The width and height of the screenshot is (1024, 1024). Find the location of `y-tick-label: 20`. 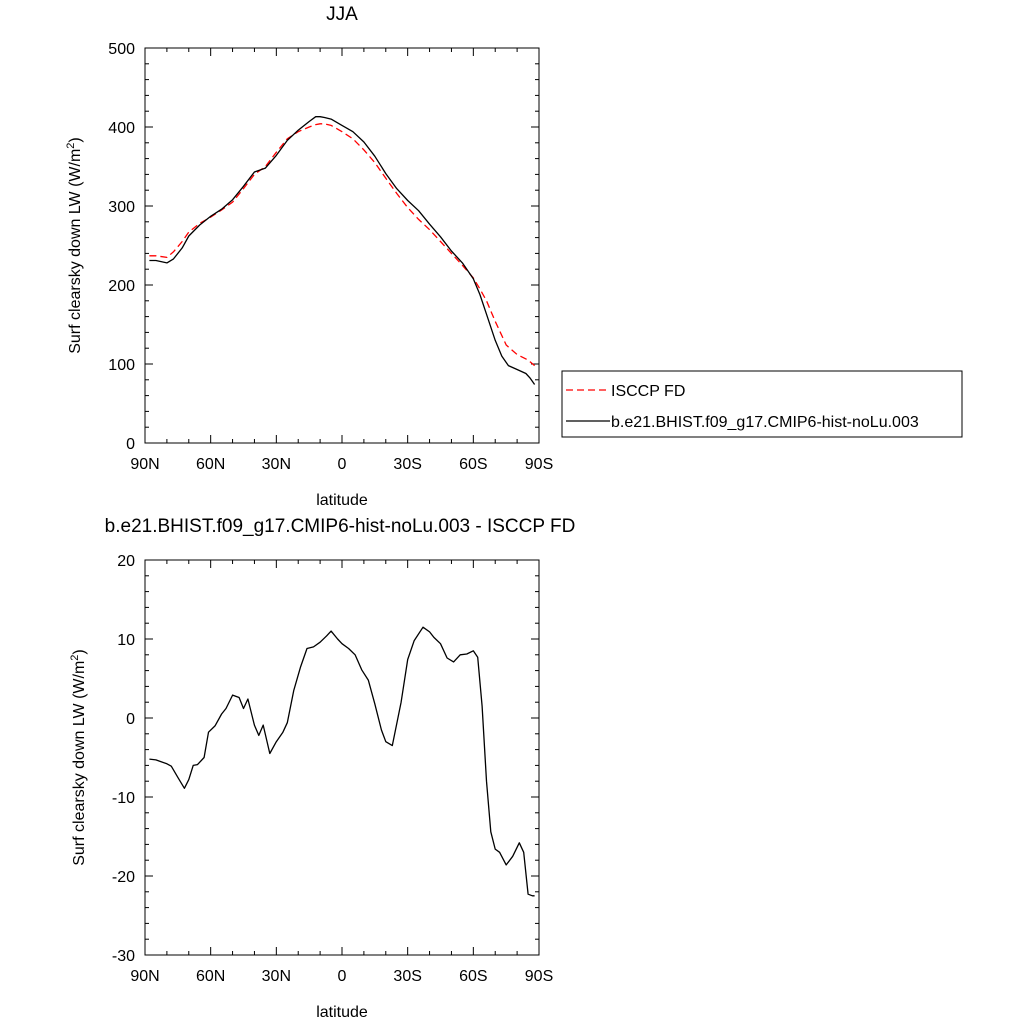

y-tick-label: 20 is located at coordinates (126, 561).